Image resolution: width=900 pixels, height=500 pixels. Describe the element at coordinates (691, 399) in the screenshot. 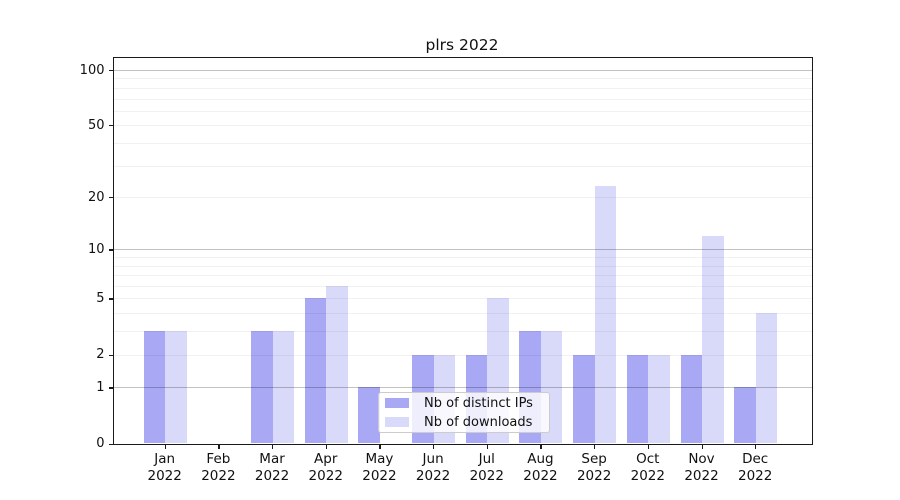

I see `bar-nov-s0` at that location.